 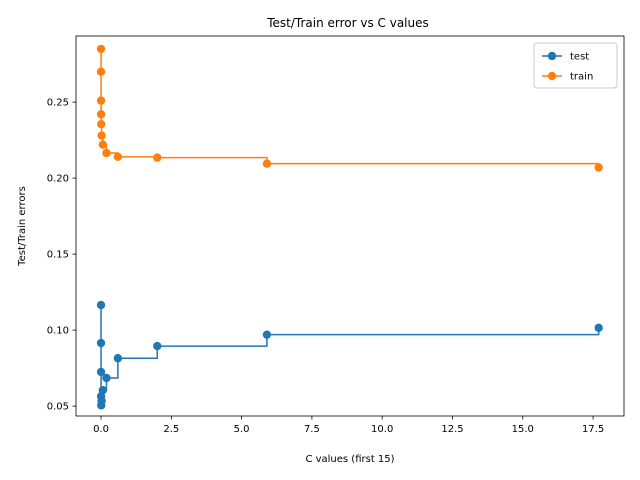 I want to click on y-axis: 0.05 0.10 0.15 0.20 0.25, so click(x=61, y=255).